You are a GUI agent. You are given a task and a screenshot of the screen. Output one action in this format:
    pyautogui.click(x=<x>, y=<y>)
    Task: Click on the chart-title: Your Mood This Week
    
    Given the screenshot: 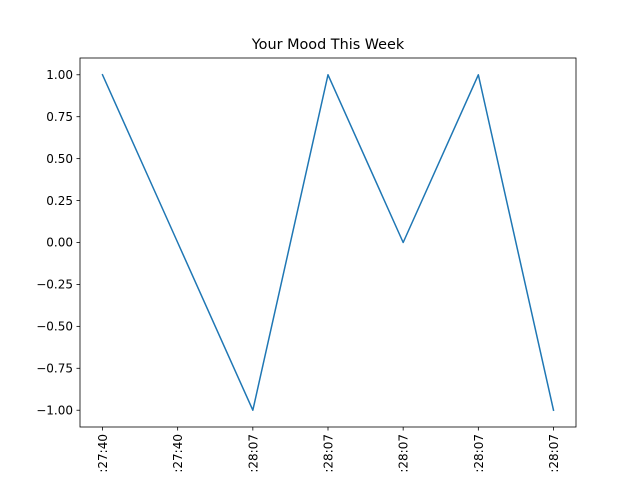 What is the action you would take?
    pyautogui.click(x=328, y=45)
    